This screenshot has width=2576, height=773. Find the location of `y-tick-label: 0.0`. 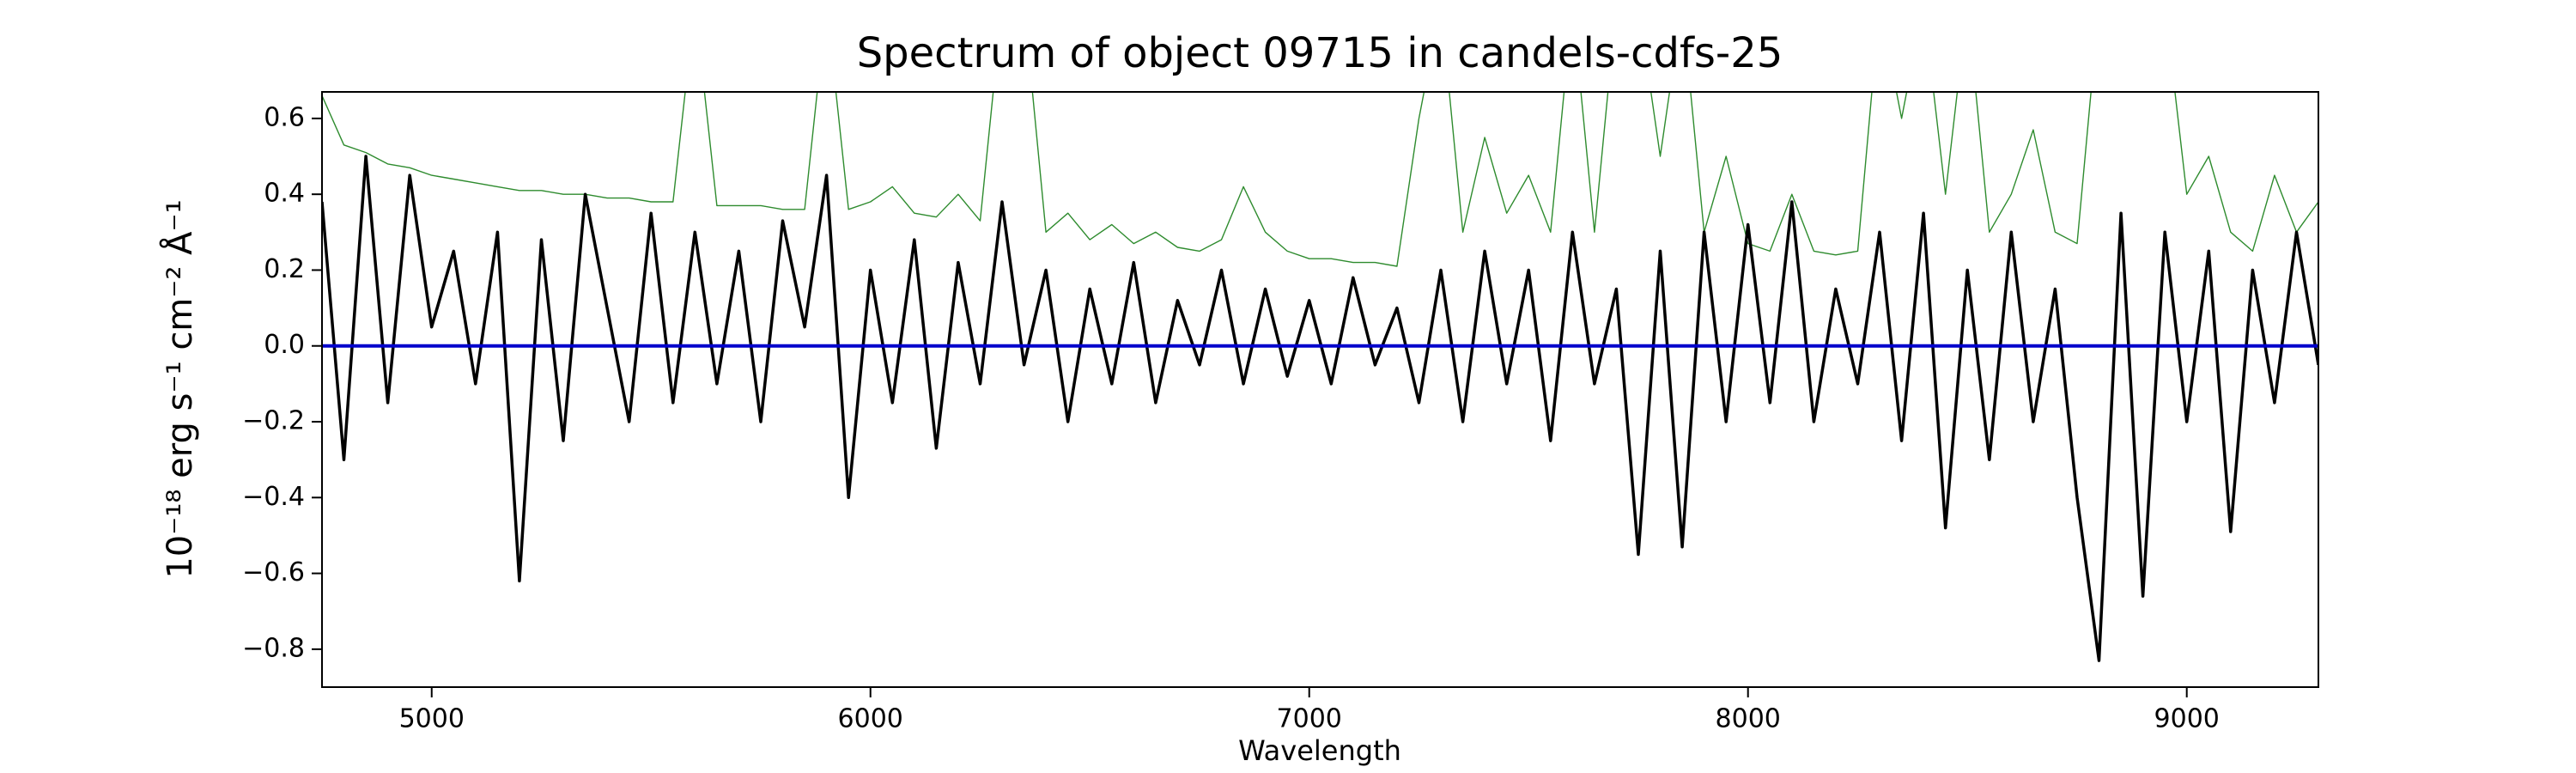

y-tick-label: 0.0 is located at coordinates (284, 345).